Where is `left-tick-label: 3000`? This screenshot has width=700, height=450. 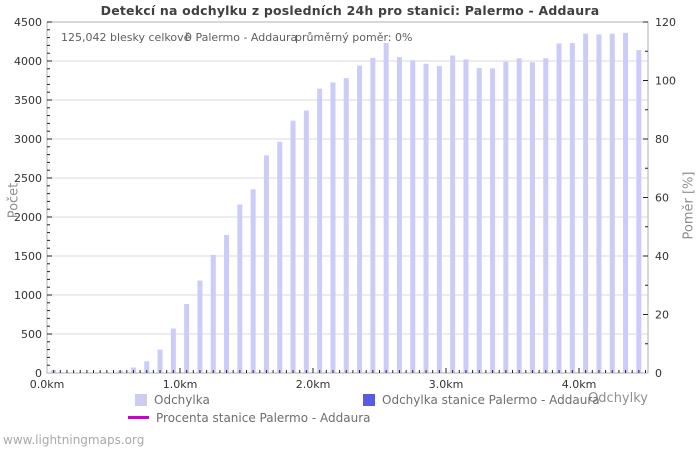 left-tick-label: 3000 is located at coordinates (28, 139).